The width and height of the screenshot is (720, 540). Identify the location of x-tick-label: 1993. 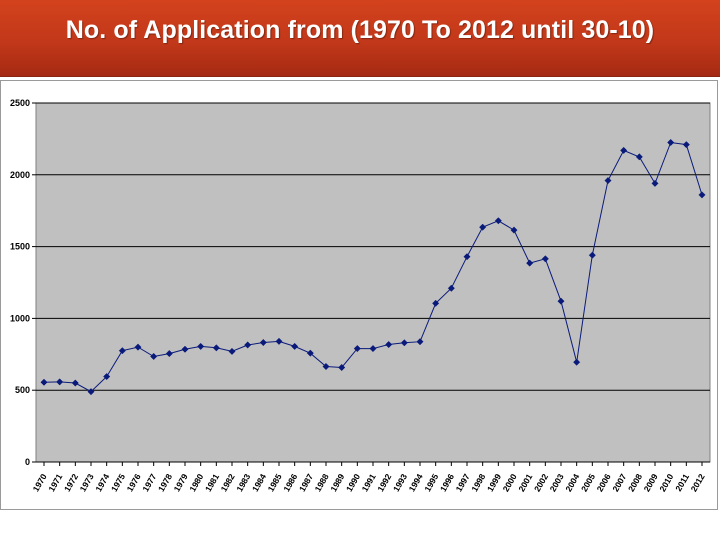
(400, 483).